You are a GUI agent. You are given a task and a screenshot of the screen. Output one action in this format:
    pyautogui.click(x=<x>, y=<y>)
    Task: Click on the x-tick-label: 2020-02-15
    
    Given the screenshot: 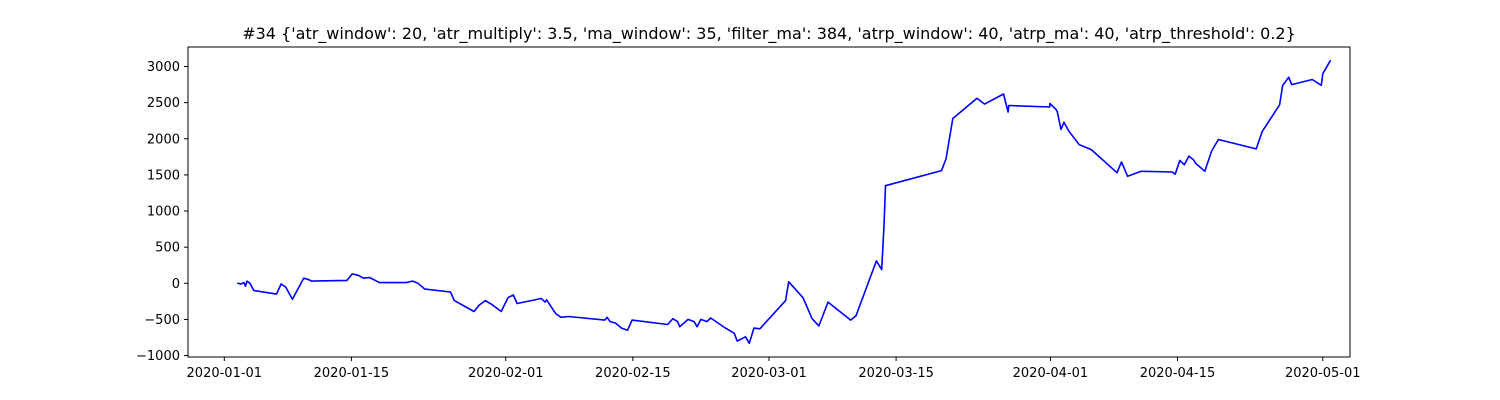 What is the action you would take?
    pyautogui.click(x=633, y=373)
    